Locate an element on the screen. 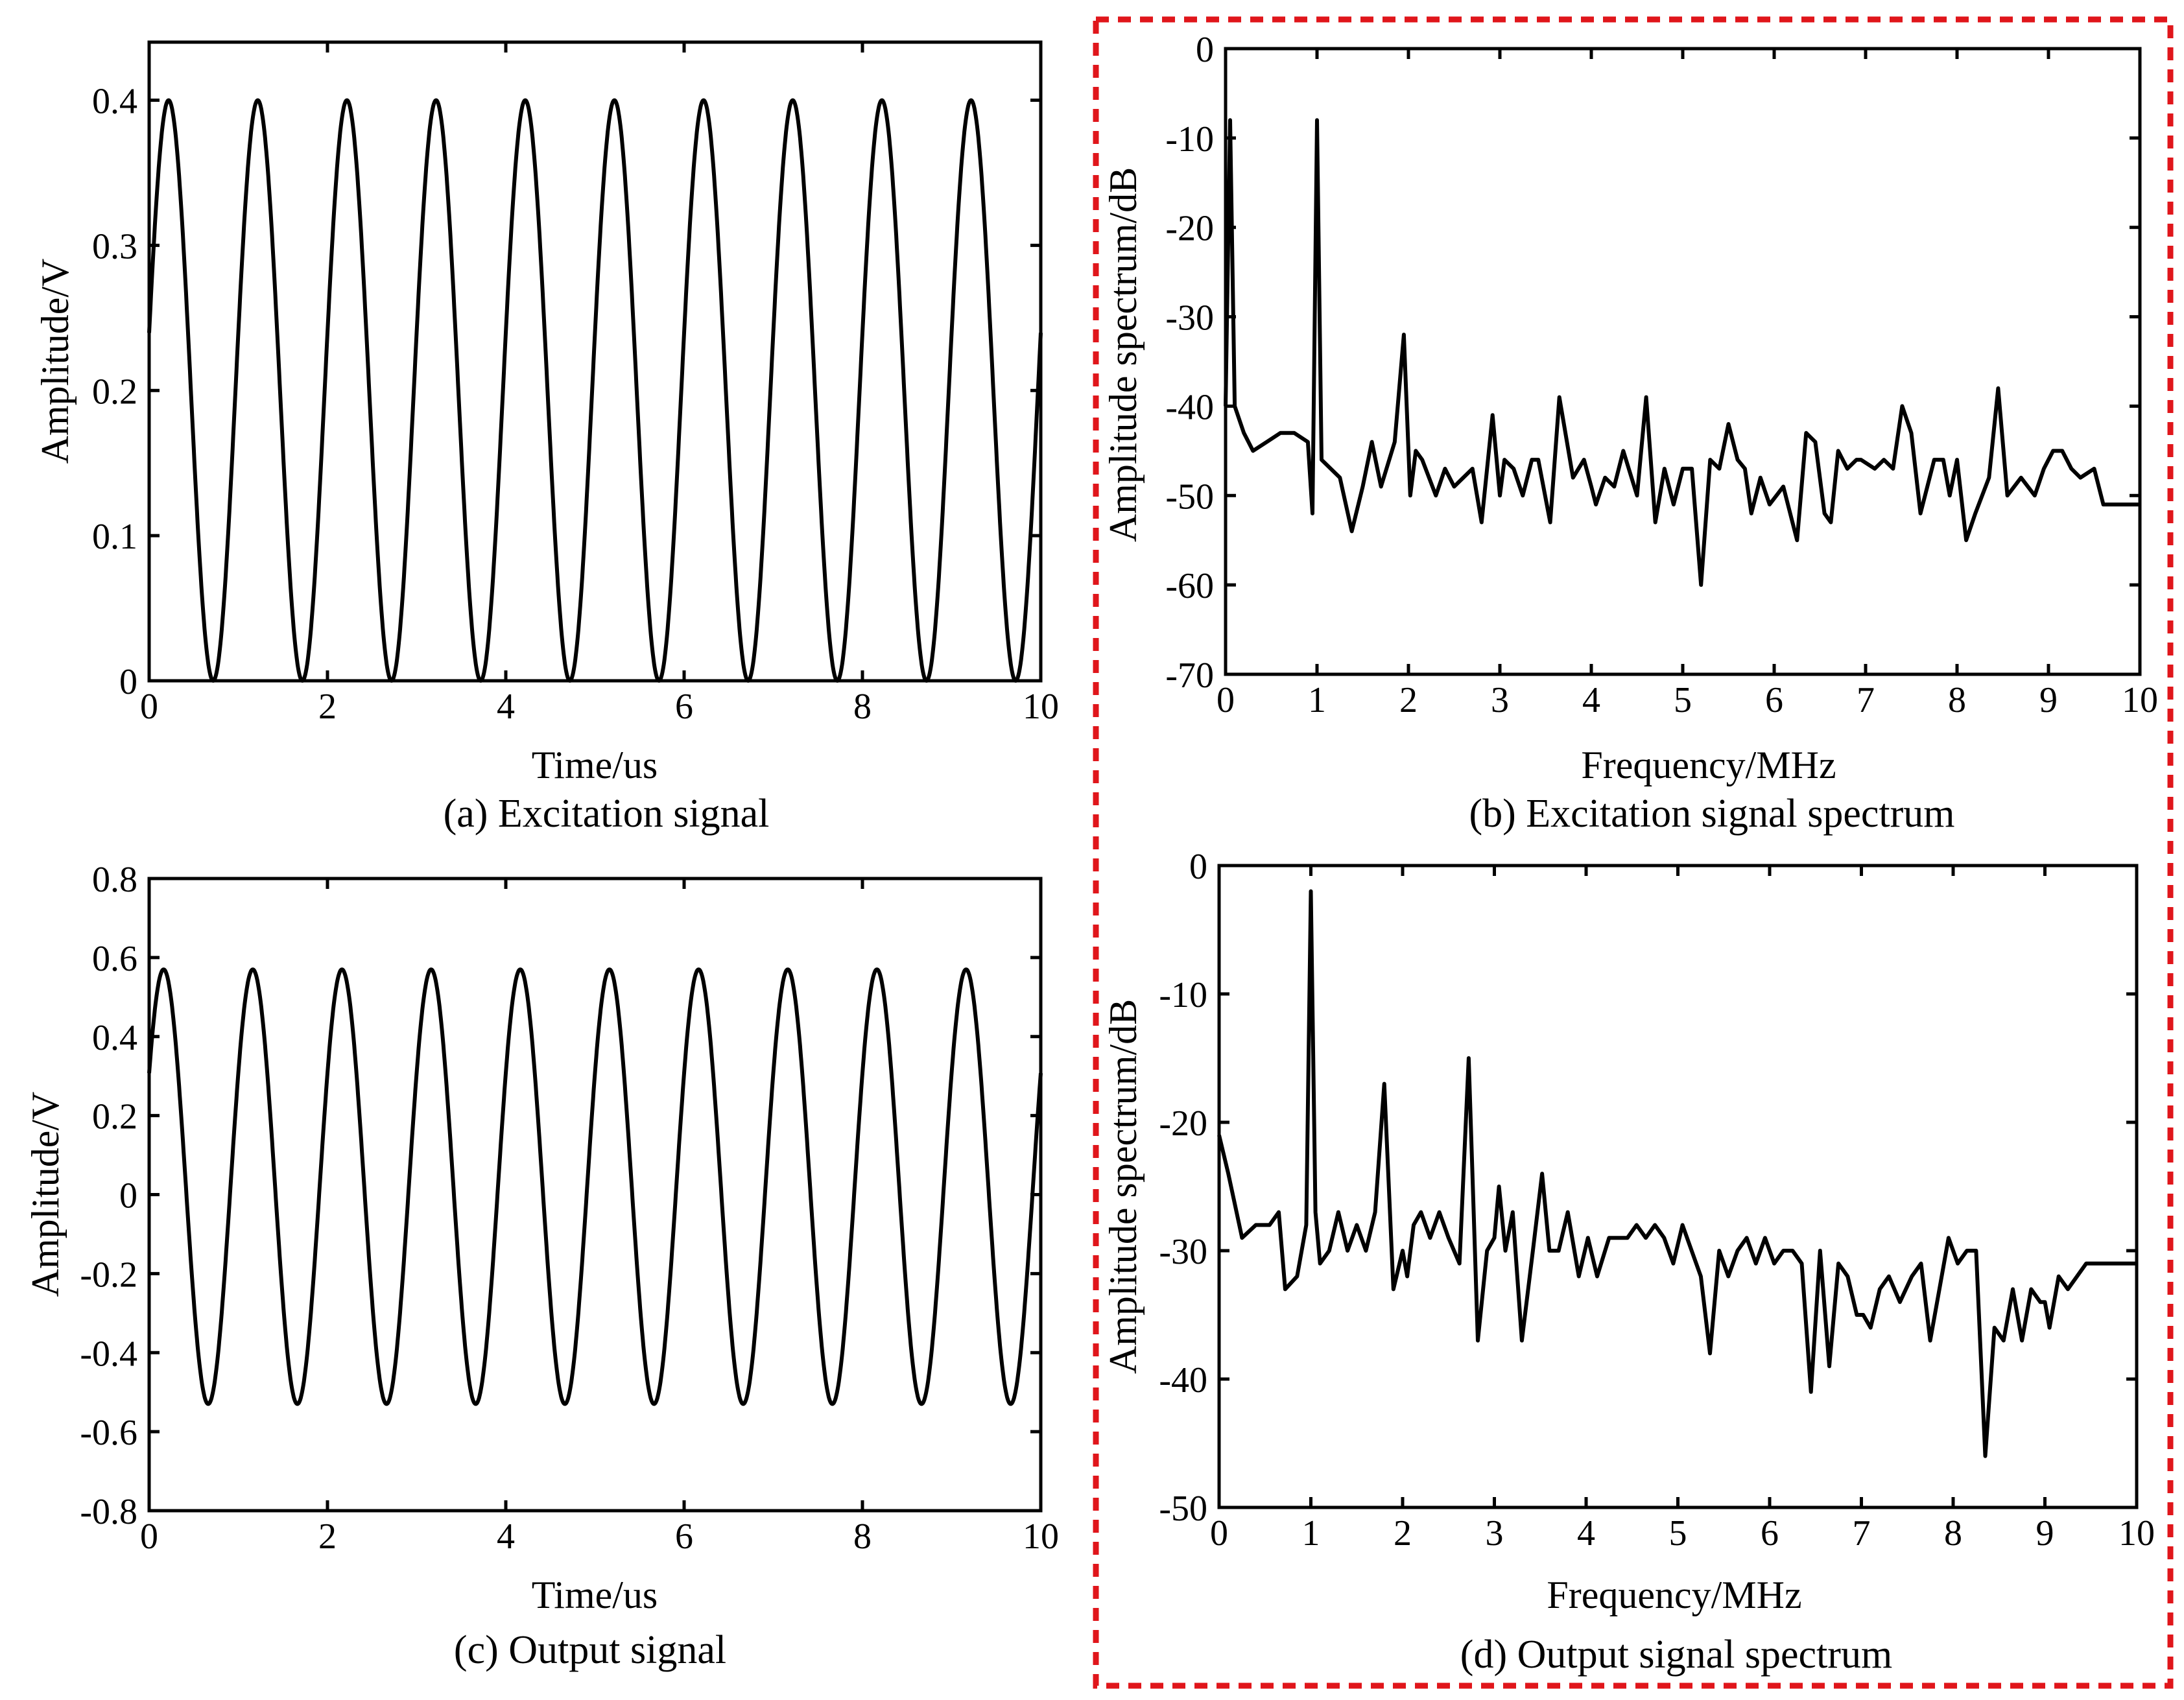 This screenshot has width=2184, height=1700. y-tick-label-a: 0.4 is located at coordinates (115, 102).